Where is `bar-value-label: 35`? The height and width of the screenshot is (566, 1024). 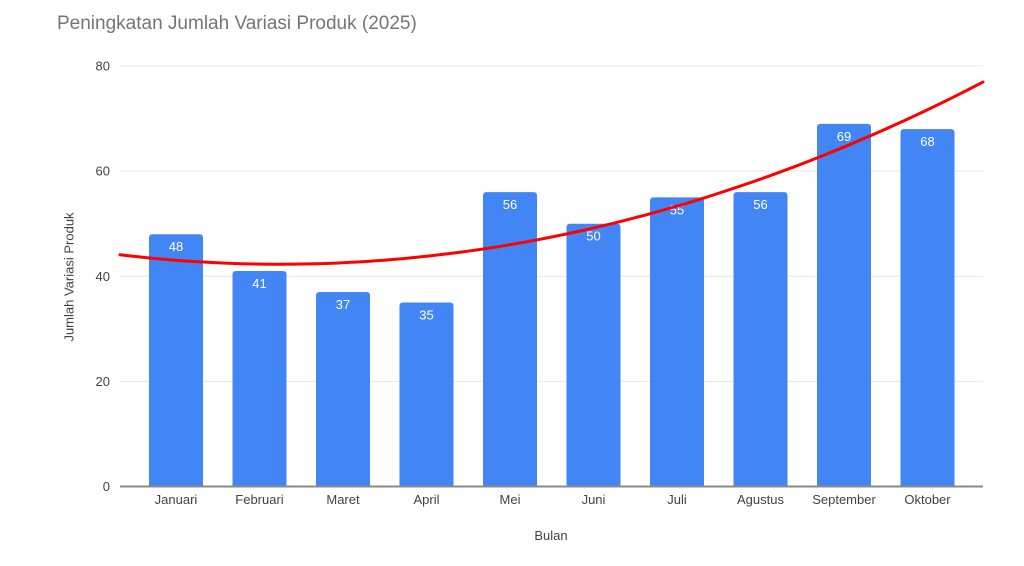 bar-value-label: 35 is located at coordinates (426, 315).